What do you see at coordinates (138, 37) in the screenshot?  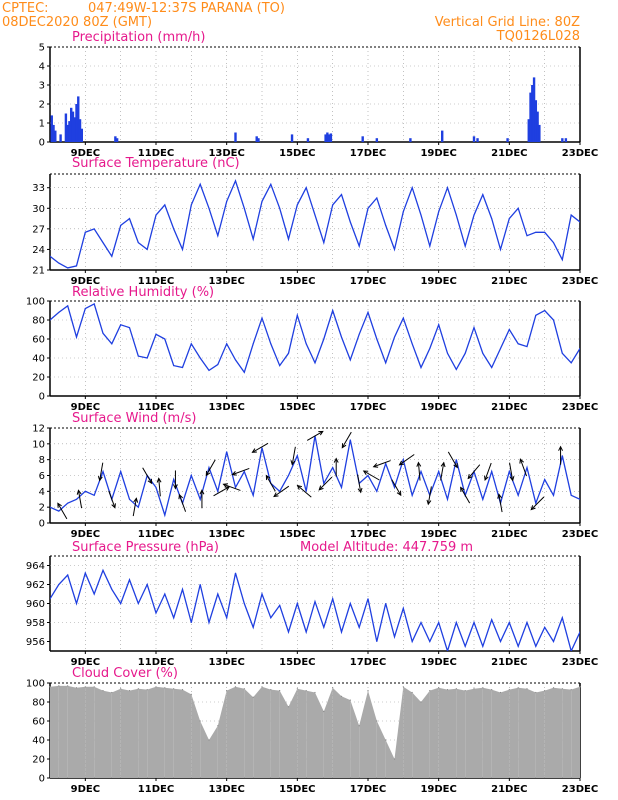 I see `precip-title: Precipitation (mm/h)` at bounding box center [138, 37].